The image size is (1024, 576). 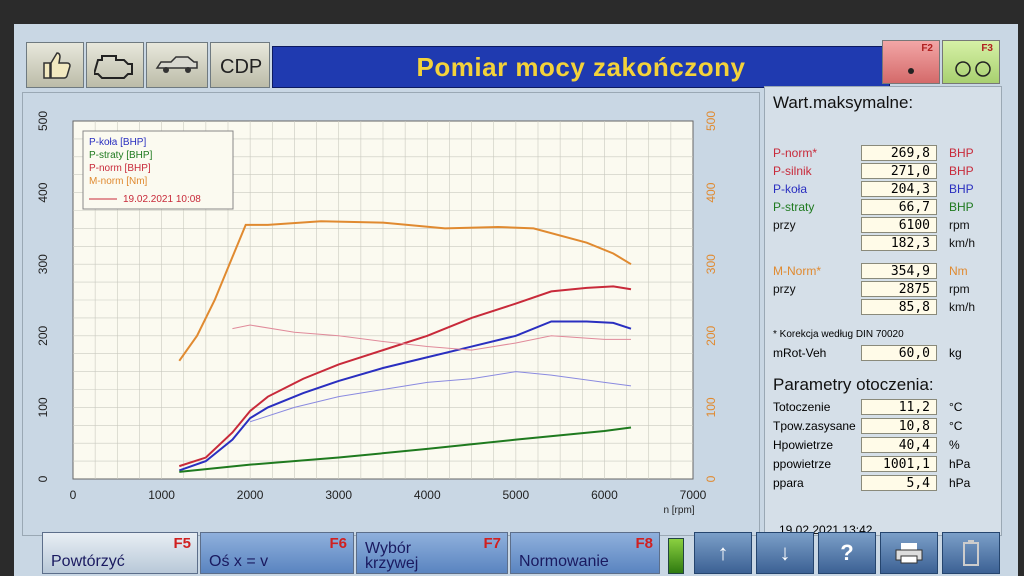 What do you see at coordinates (987, 48) in the screenshot?
I see `f3-label: F3` at bounding box center [987, 48].